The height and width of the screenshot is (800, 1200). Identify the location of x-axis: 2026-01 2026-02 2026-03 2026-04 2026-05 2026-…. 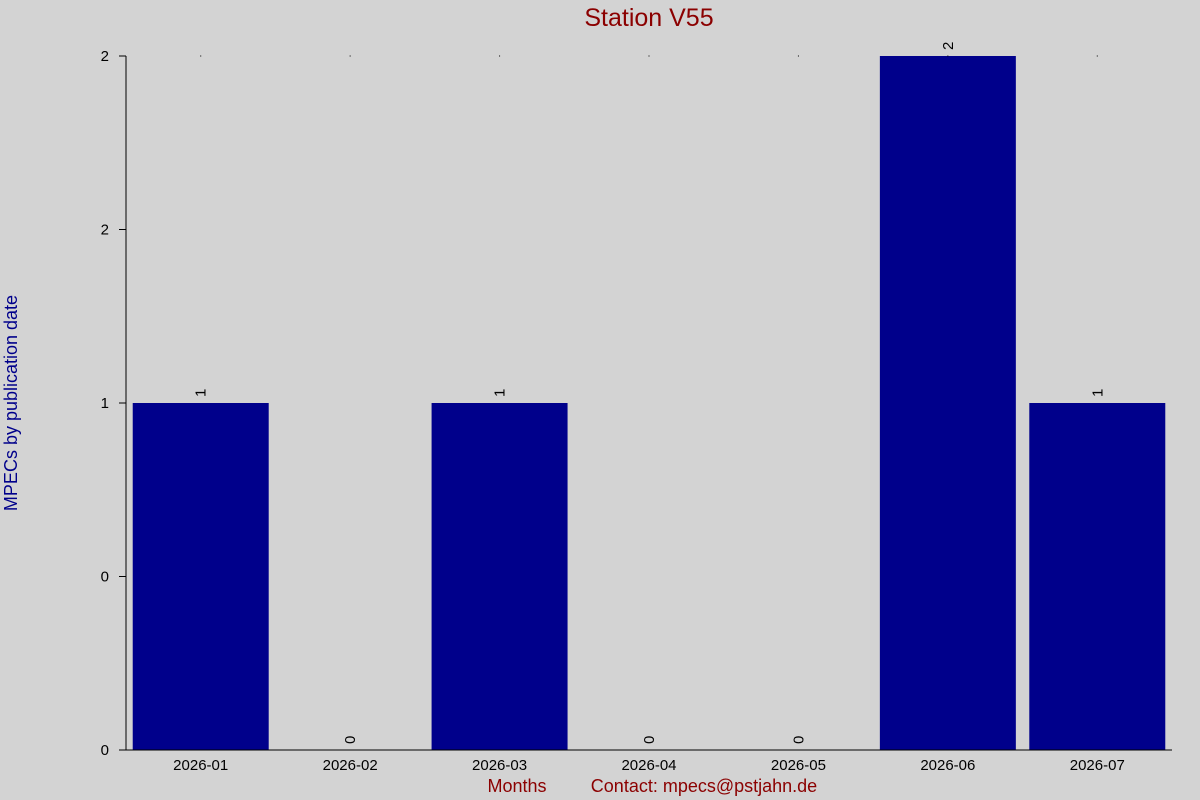
(649, 761).